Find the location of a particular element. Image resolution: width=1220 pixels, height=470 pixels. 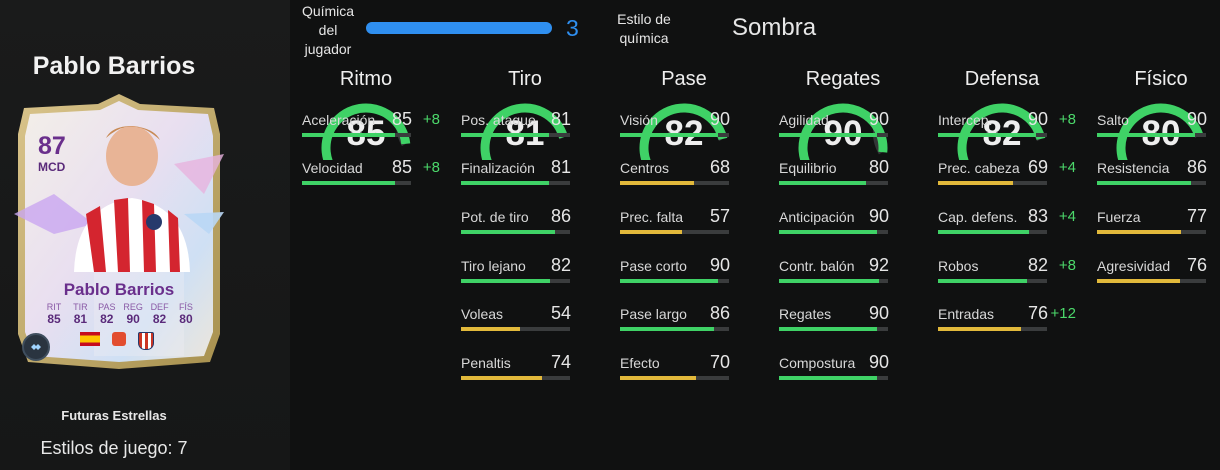

category-title: Ritmo is located at coordinates (366, 79).